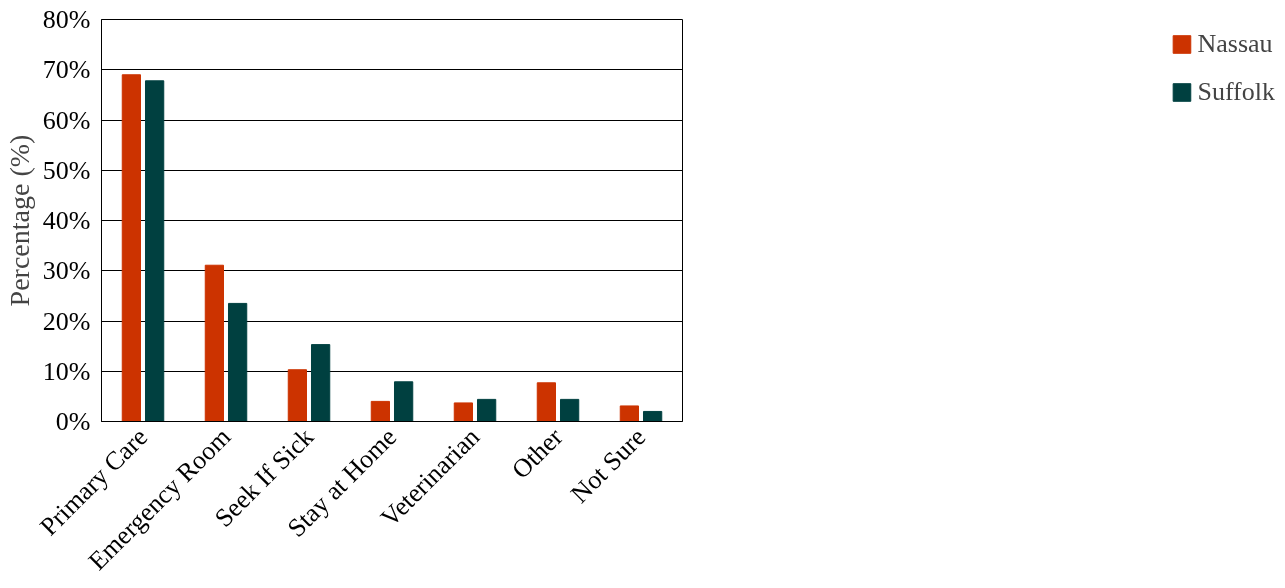 The height and width of the screenshot is (588, 1285). What do you see at coordinates (66, 271) in the screenshot?
I see `y-tick-label: 30%` at bounding box center [66, 271].